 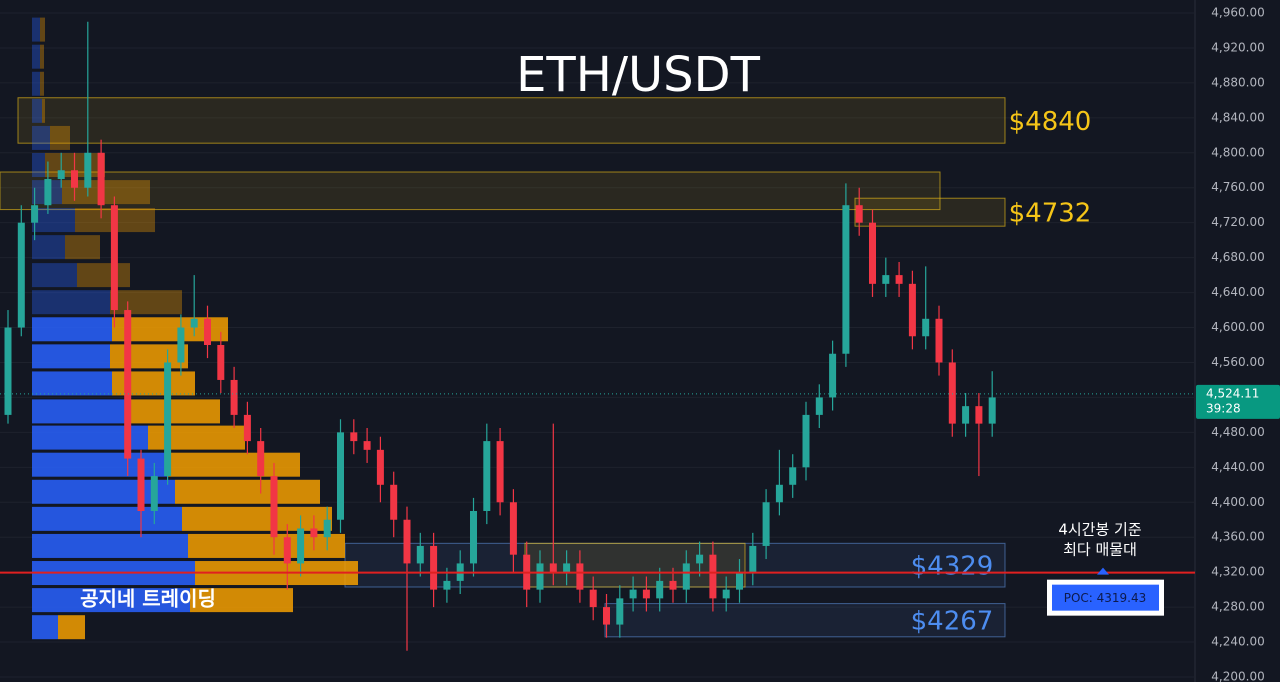 I want to click on y-tick-label: 4,800.00, so click(x=1237, y=152).